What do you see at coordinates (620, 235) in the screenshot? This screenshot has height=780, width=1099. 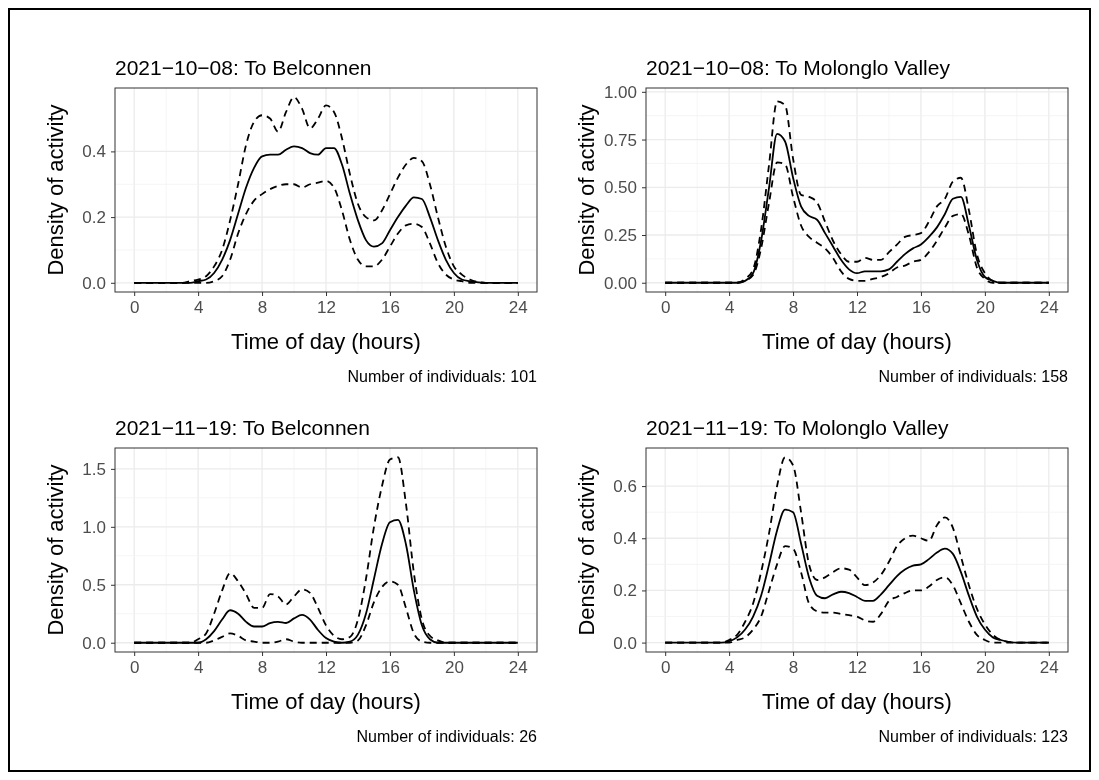 I see `y-tick-label: 0.25` at bounding box center [620, 235].